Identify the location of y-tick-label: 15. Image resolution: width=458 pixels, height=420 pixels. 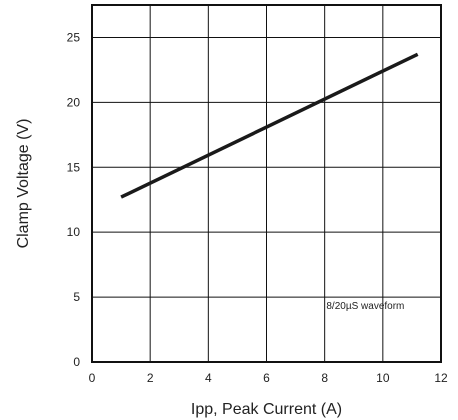
(74, 167).